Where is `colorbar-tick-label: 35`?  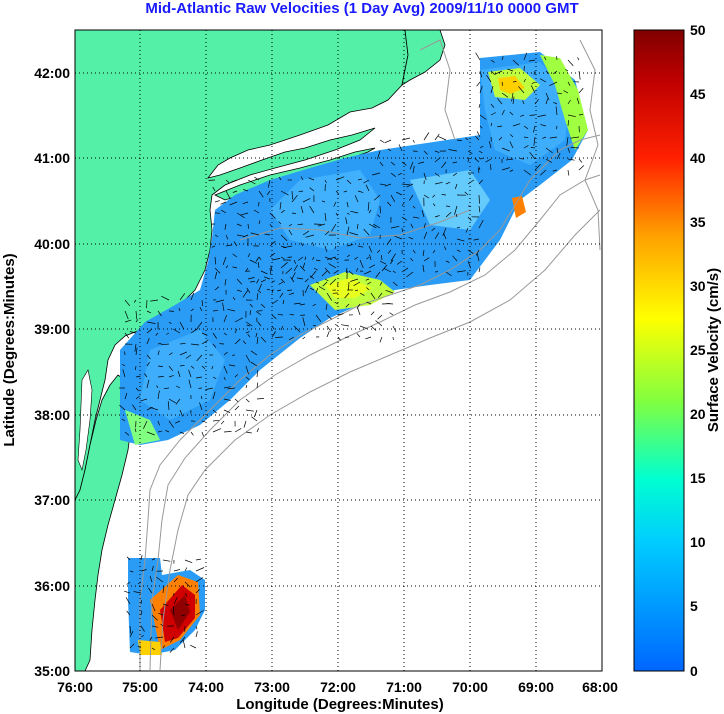 colorbar-tick-label: 35 is located at coordinates (698, 222).